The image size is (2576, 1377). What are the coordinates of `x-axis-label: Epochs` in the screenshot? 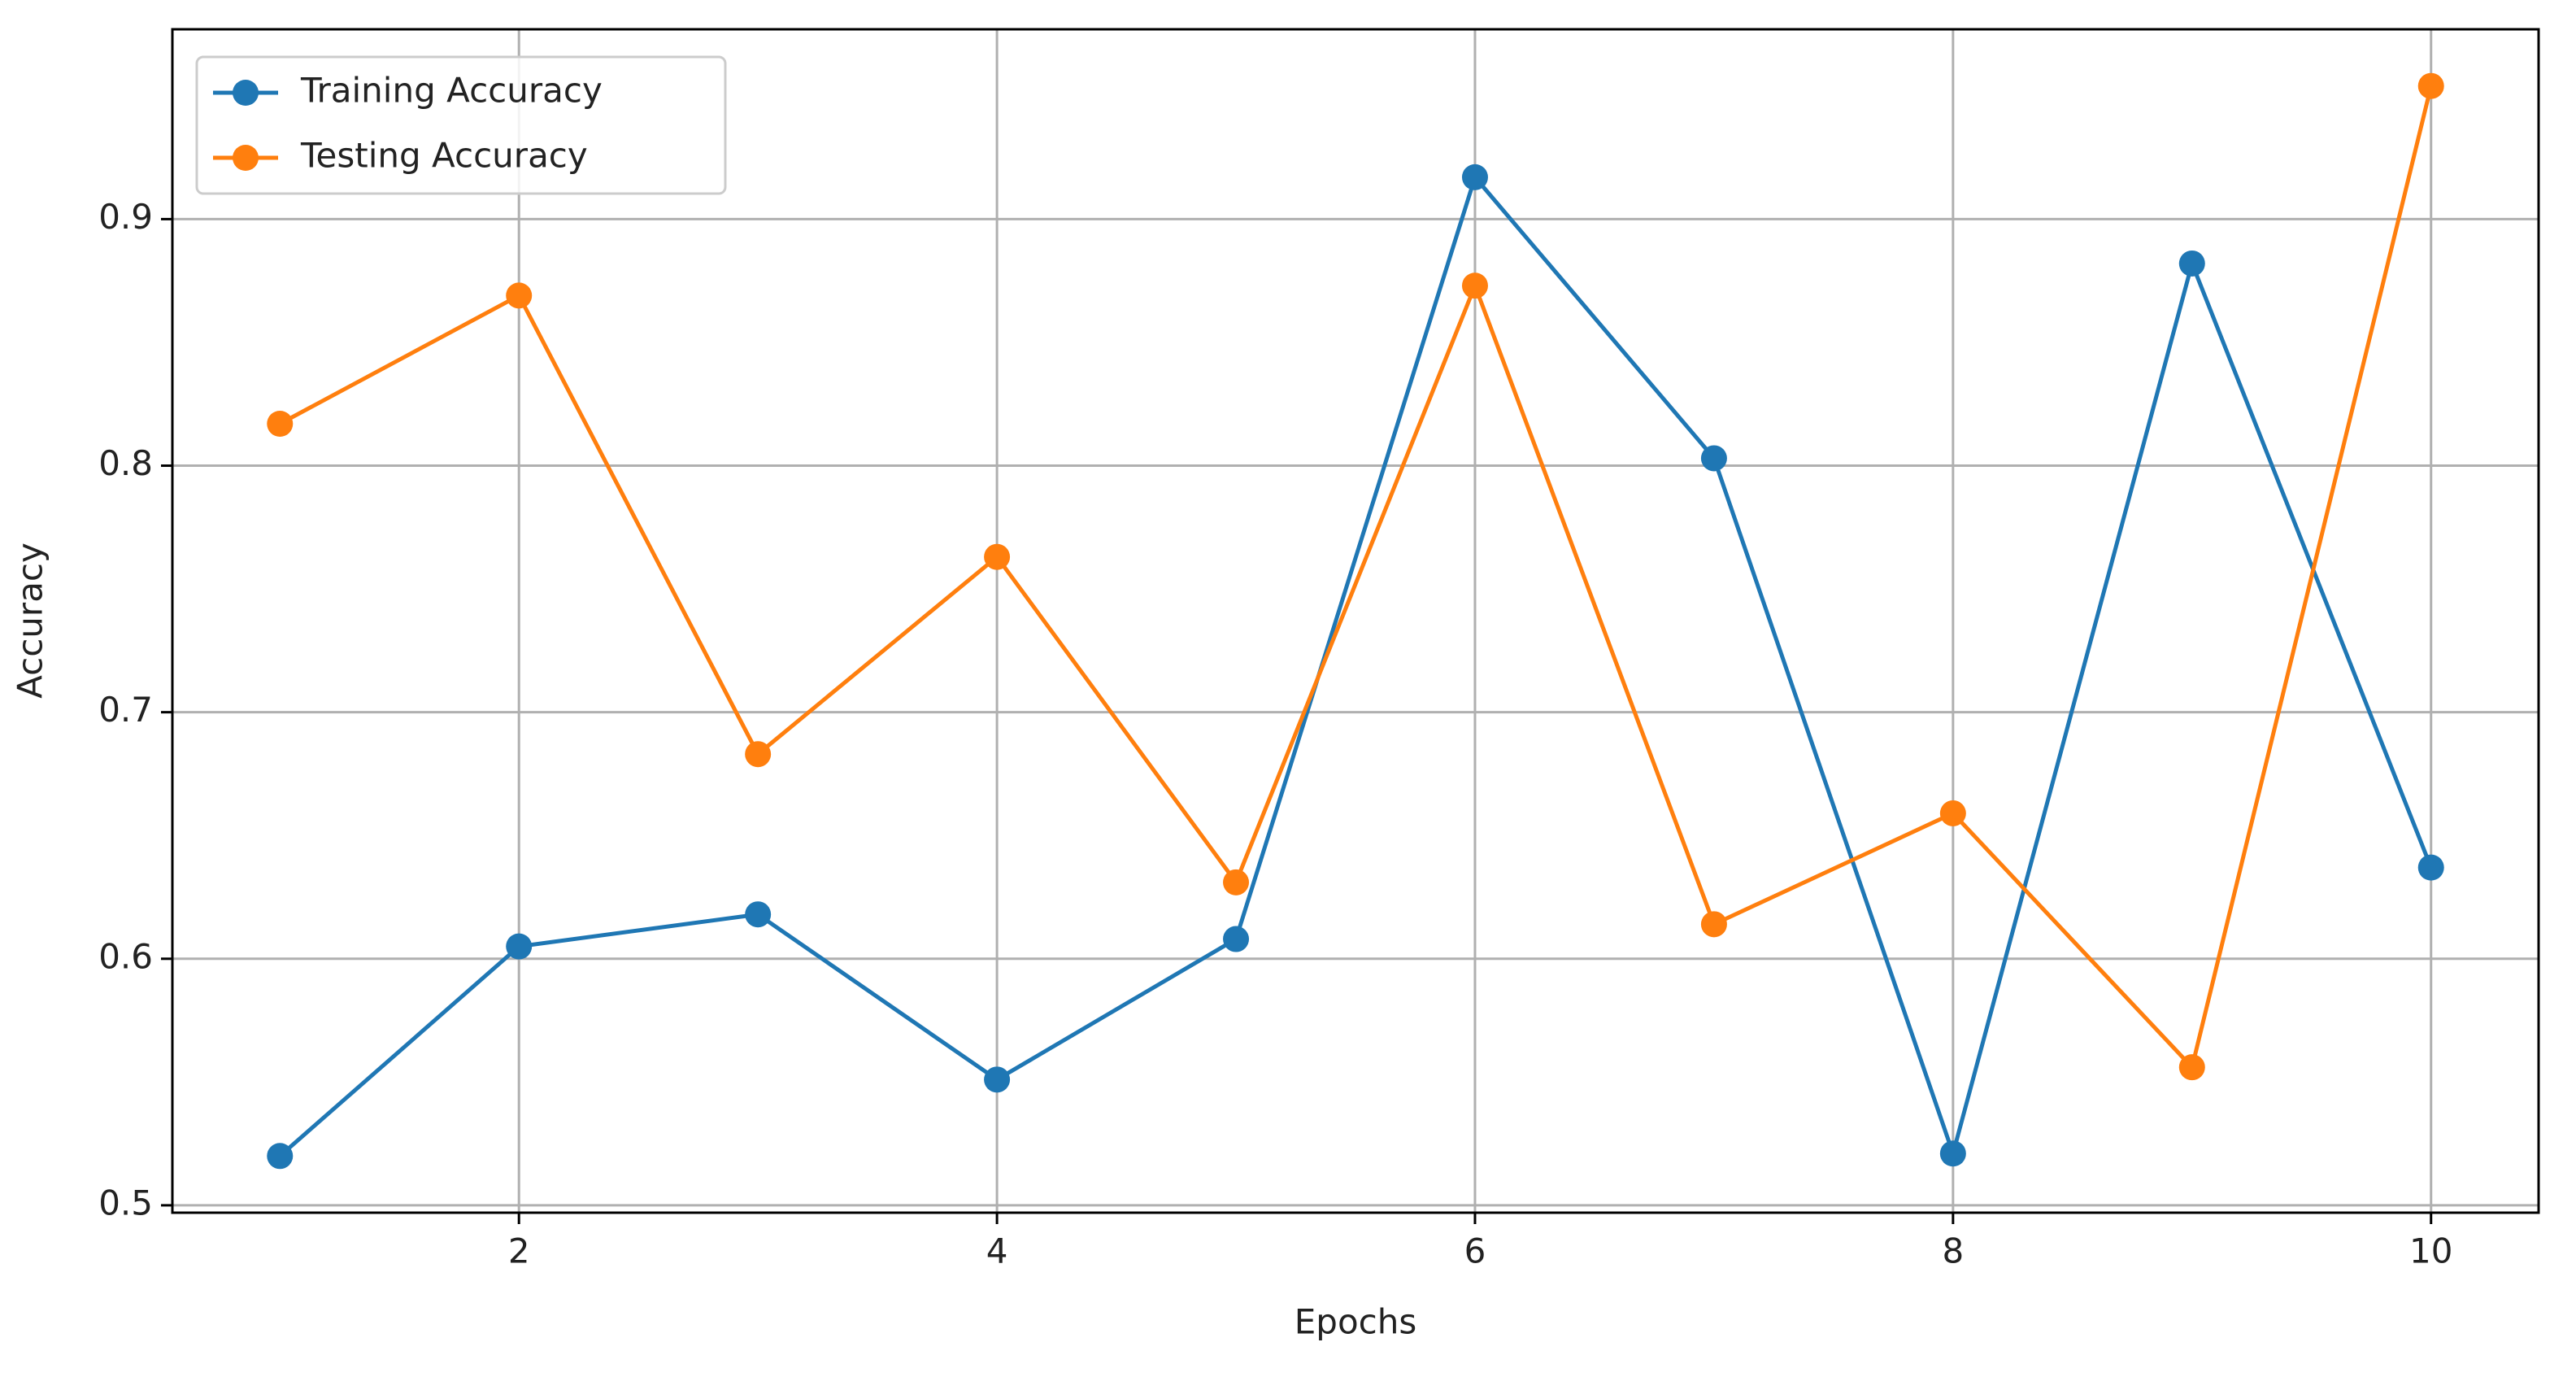 It's located at (1356, 1322).